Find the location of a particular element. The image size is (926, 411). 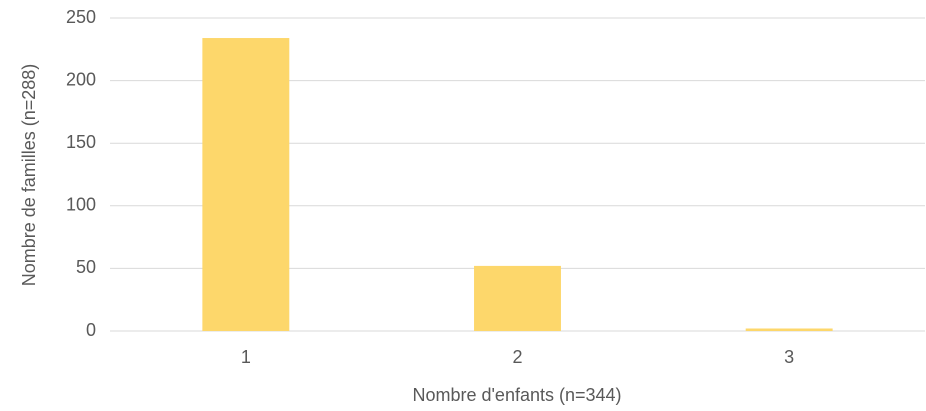

x-axis-label: Nombre d'enfants (n=344) is located at coordinates (516, 395).